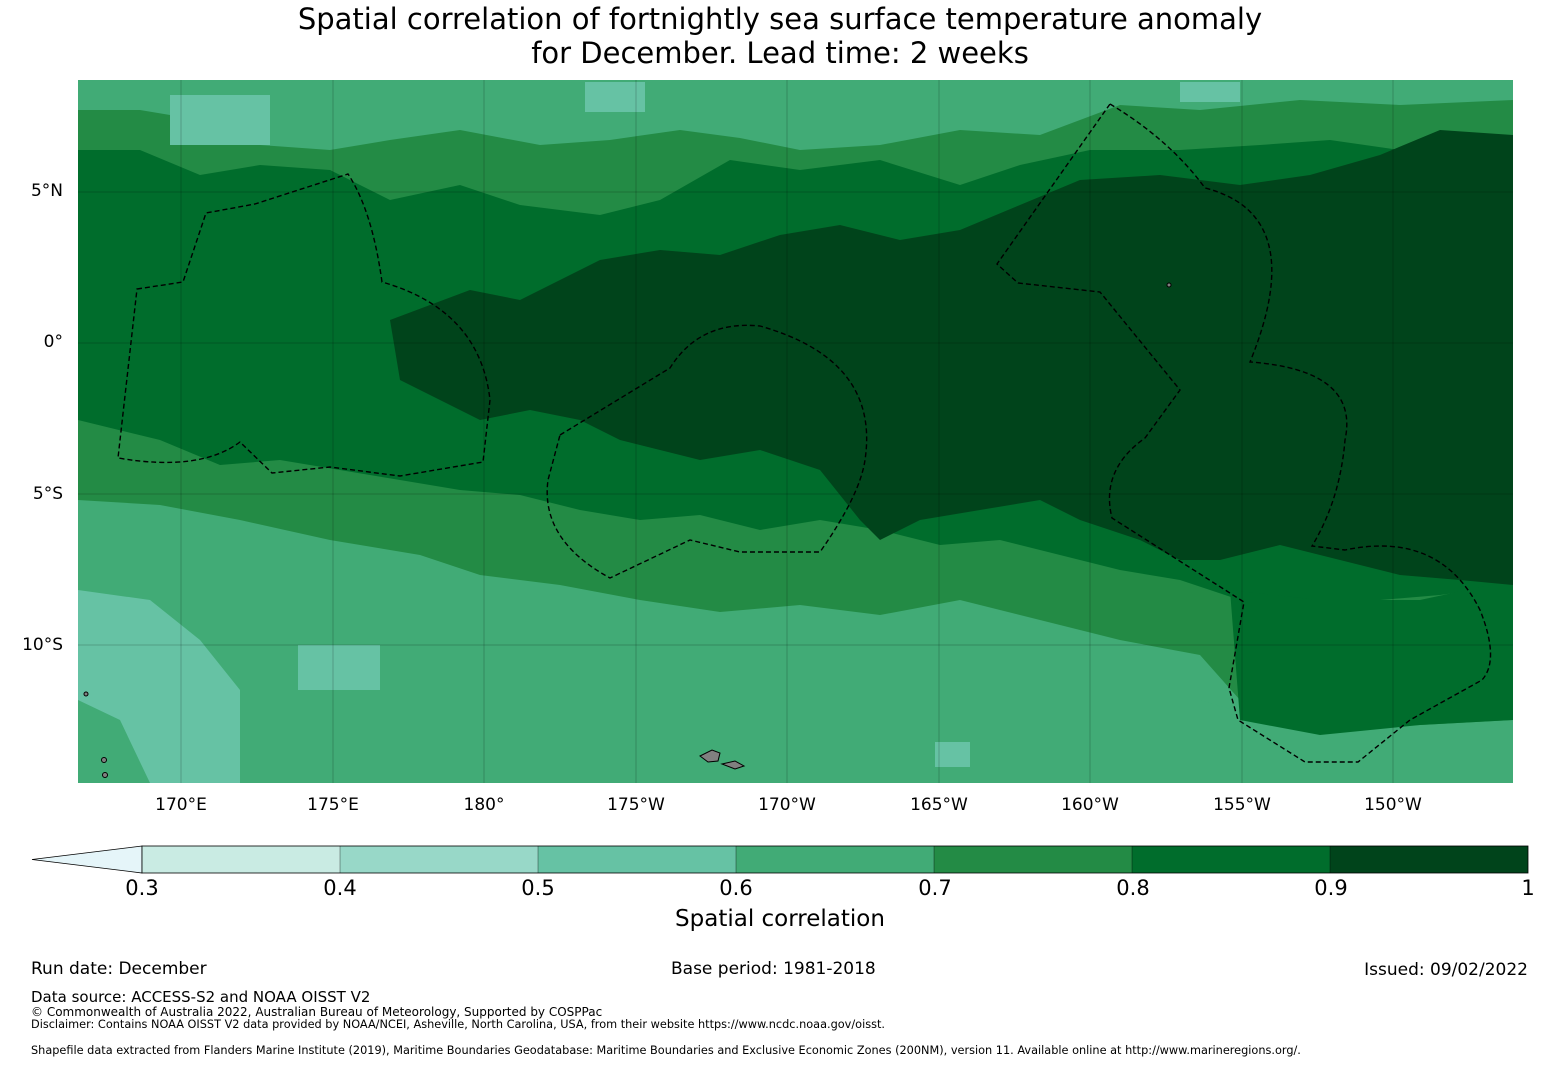  Describe the element at coordinates (710, 756) in the screenshot. I see `island-samoa-savaii` at that location.